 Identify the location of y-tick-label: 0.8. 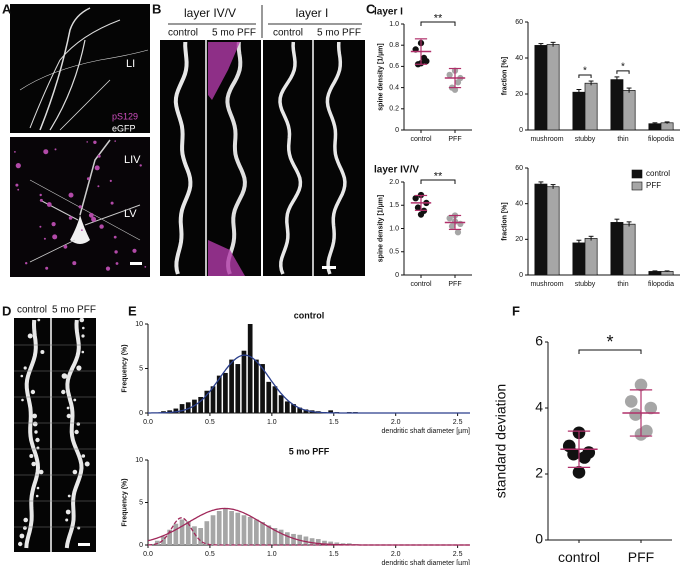
(394, 45).